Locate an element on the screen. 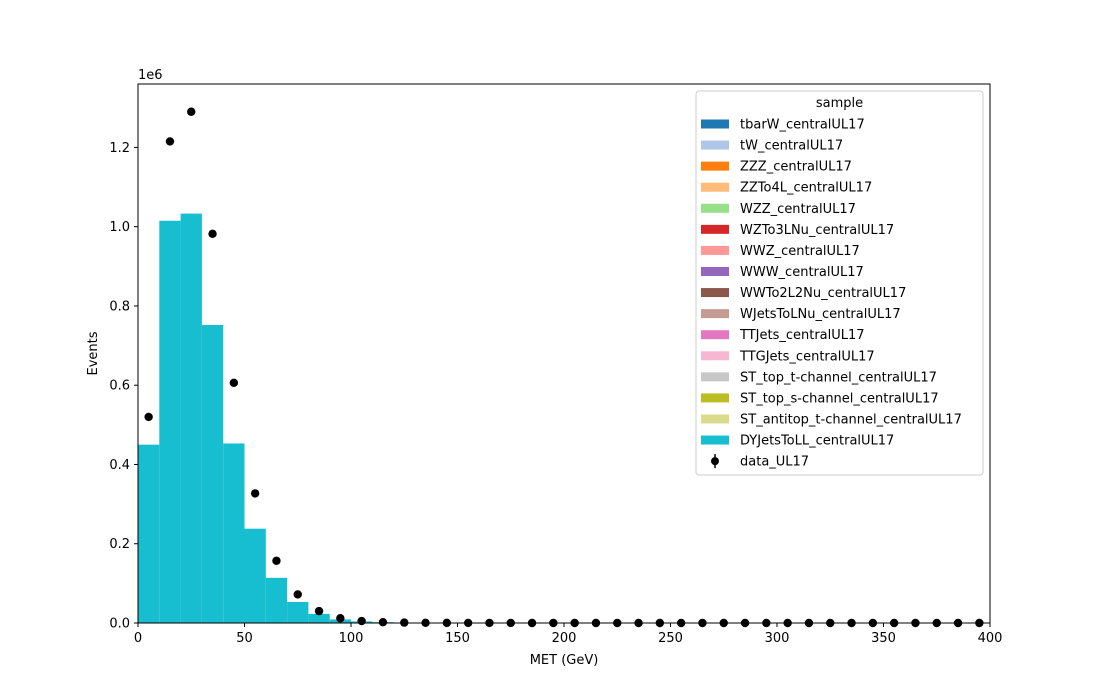 The width and height of the screenshot is (1100, 700). legend-marker is located at coordinates (715, 461).